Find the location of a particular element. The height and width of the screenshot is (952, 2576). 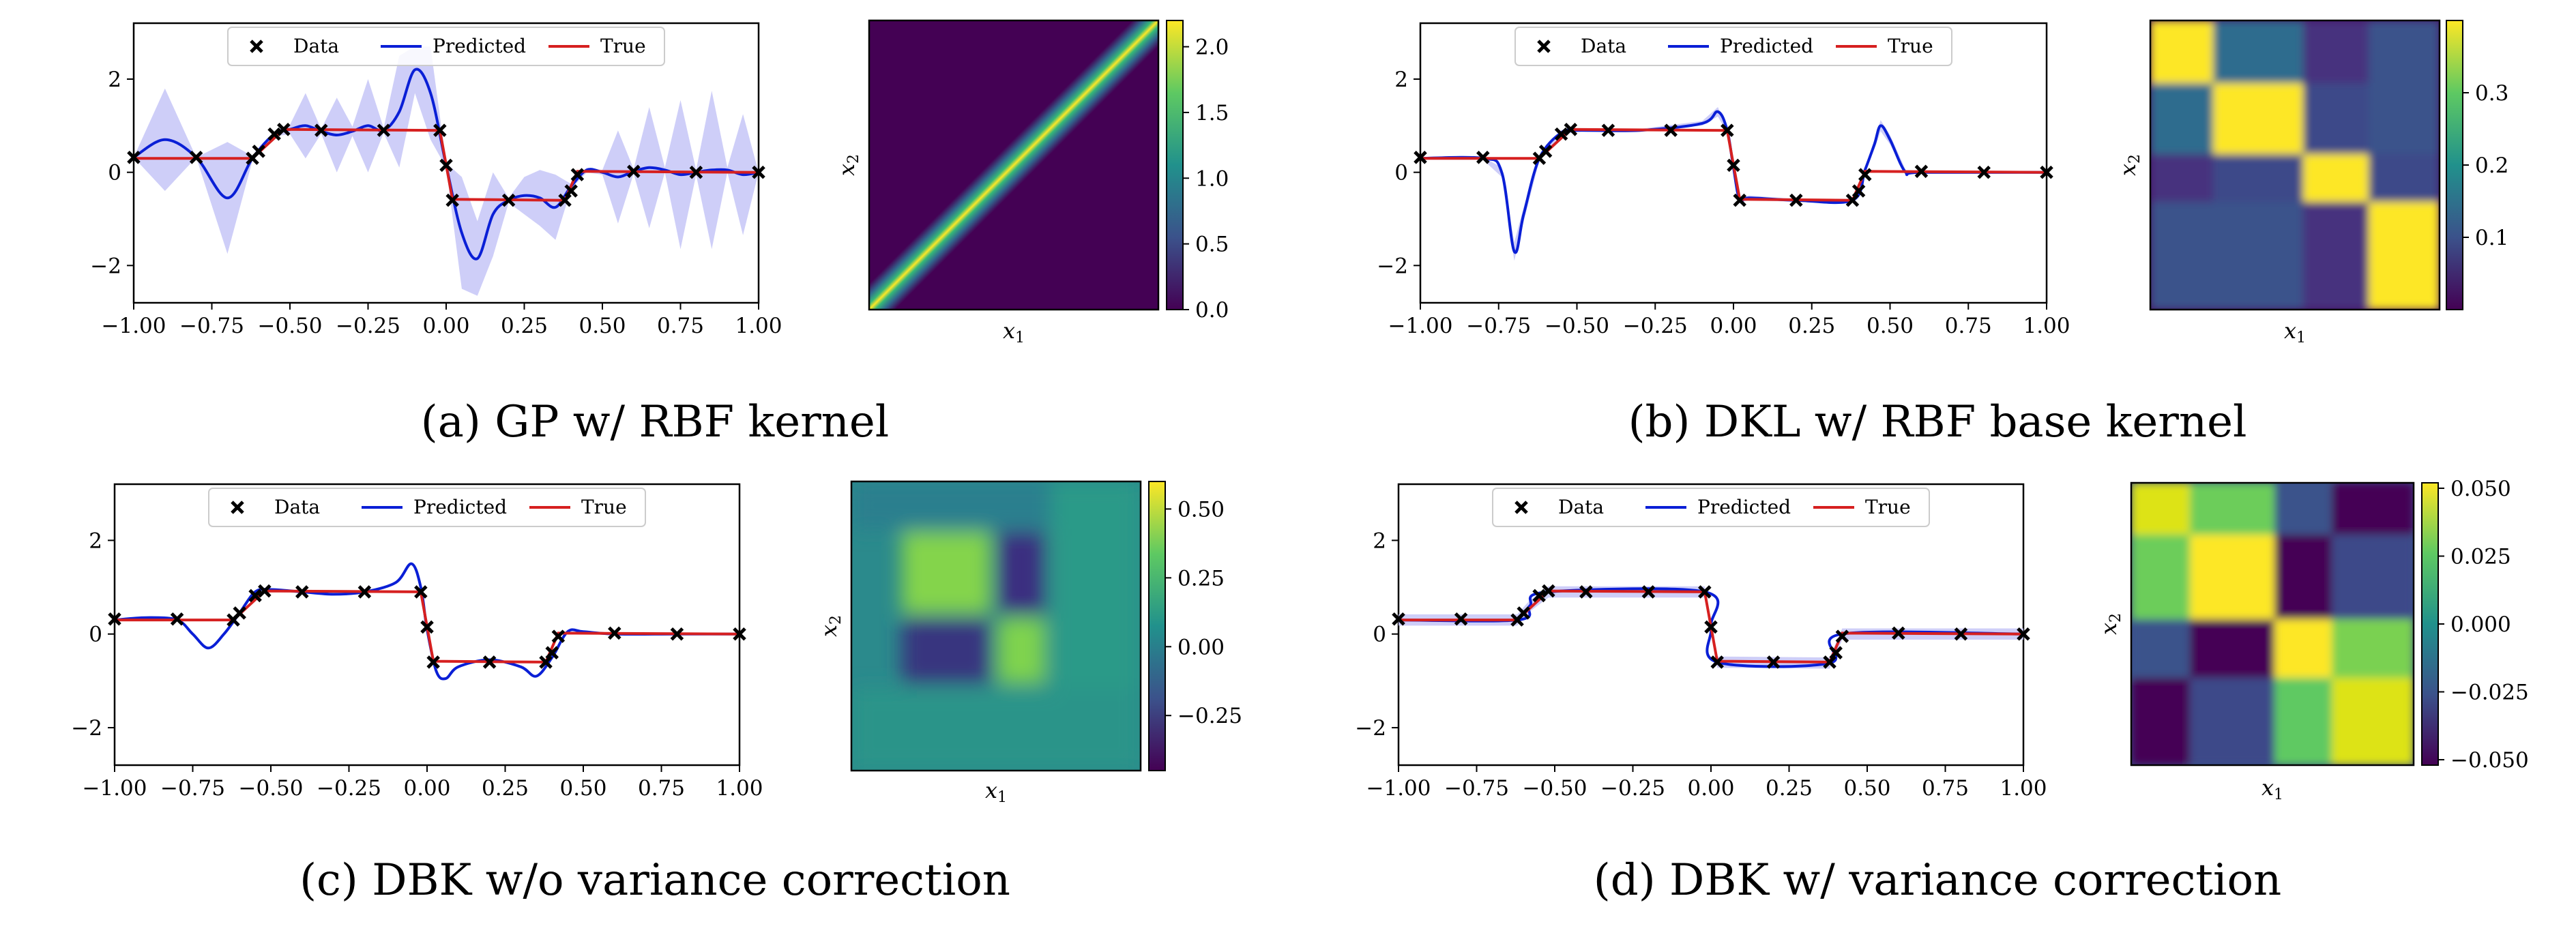

panel-a-legend-box is located at coordinates (446, 46).